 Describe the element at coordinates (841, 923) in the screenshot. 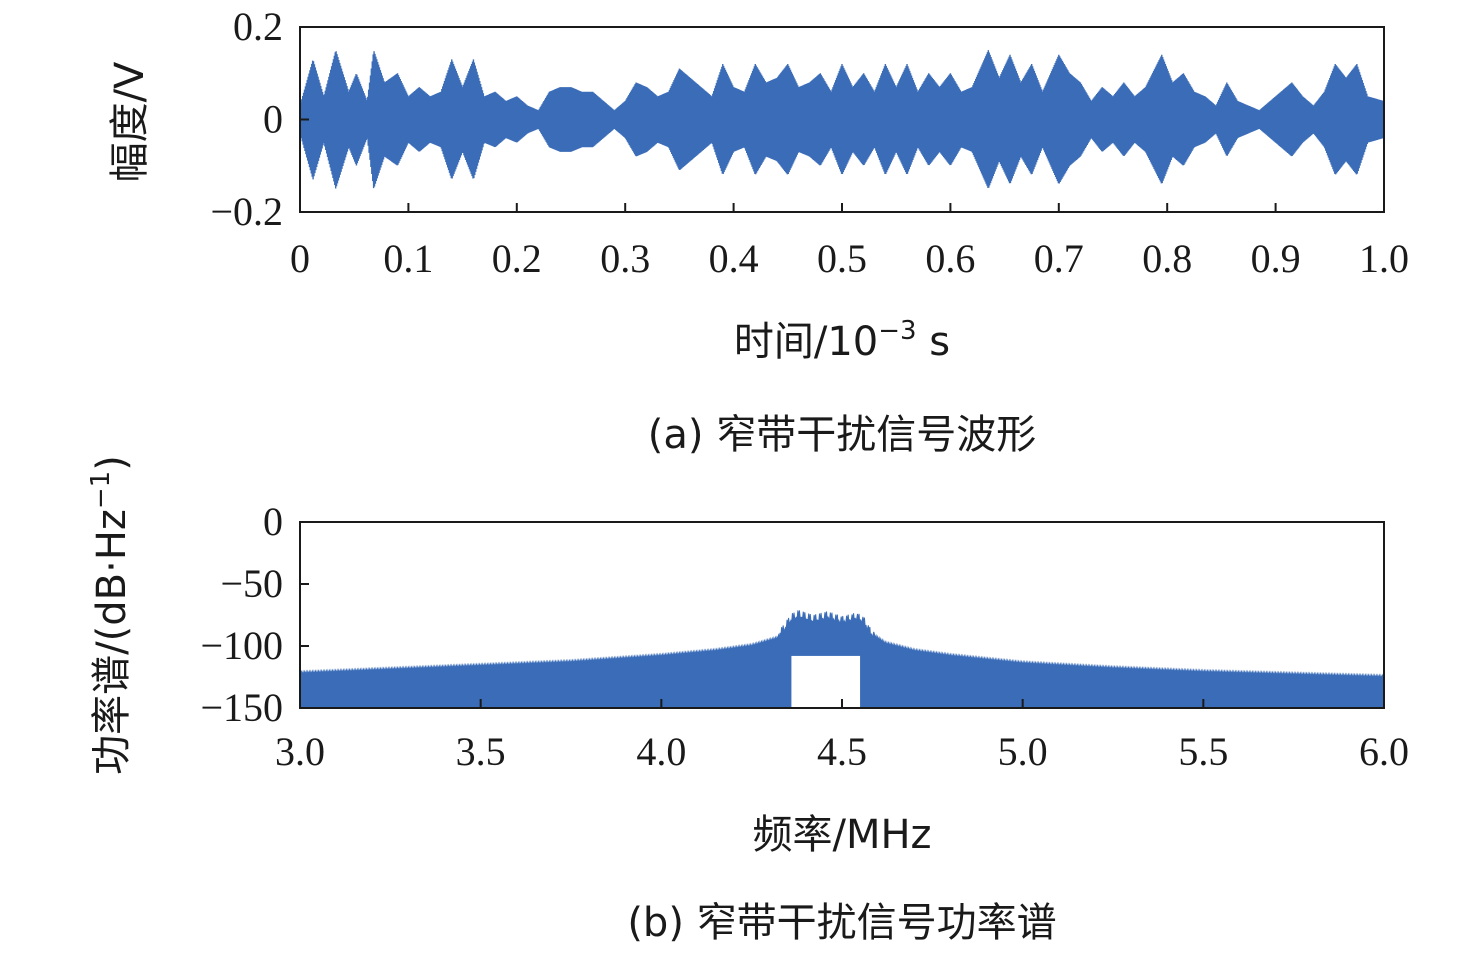

I see `caption-b: (b) 窄带干扰信号功率谱` at that location.